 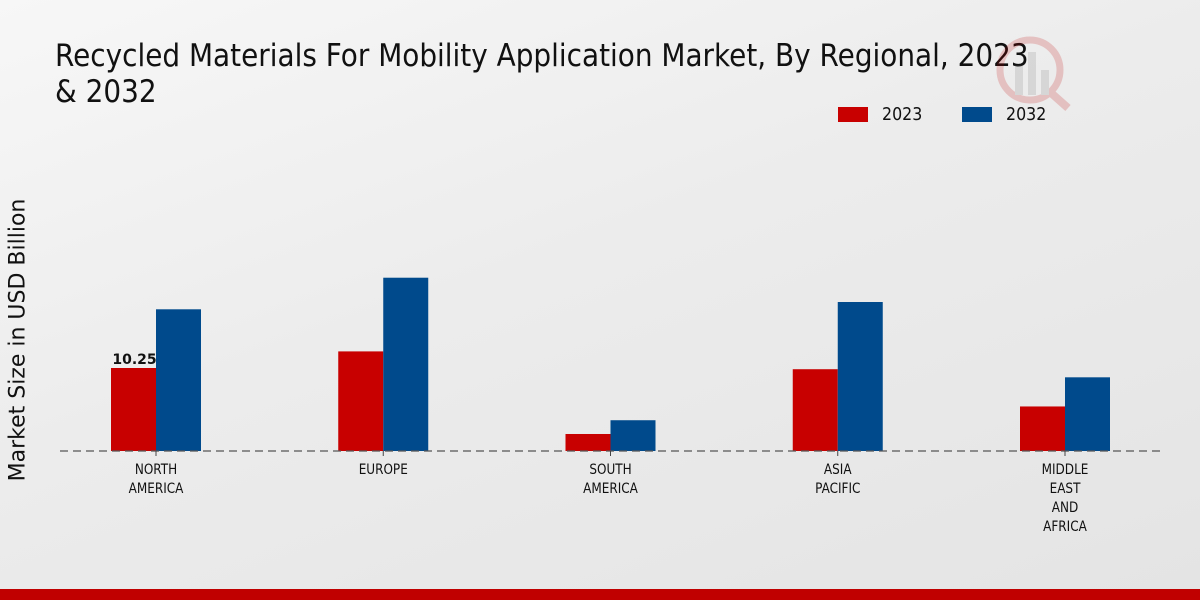 I want to click on x-tick-label-line: EUROPE, so click(x=383, y=470).